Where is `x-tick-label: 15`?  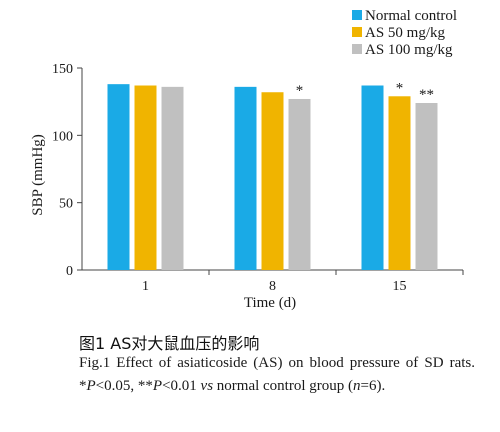 x-tick-label: 15 is located at coordinates (400, 286).